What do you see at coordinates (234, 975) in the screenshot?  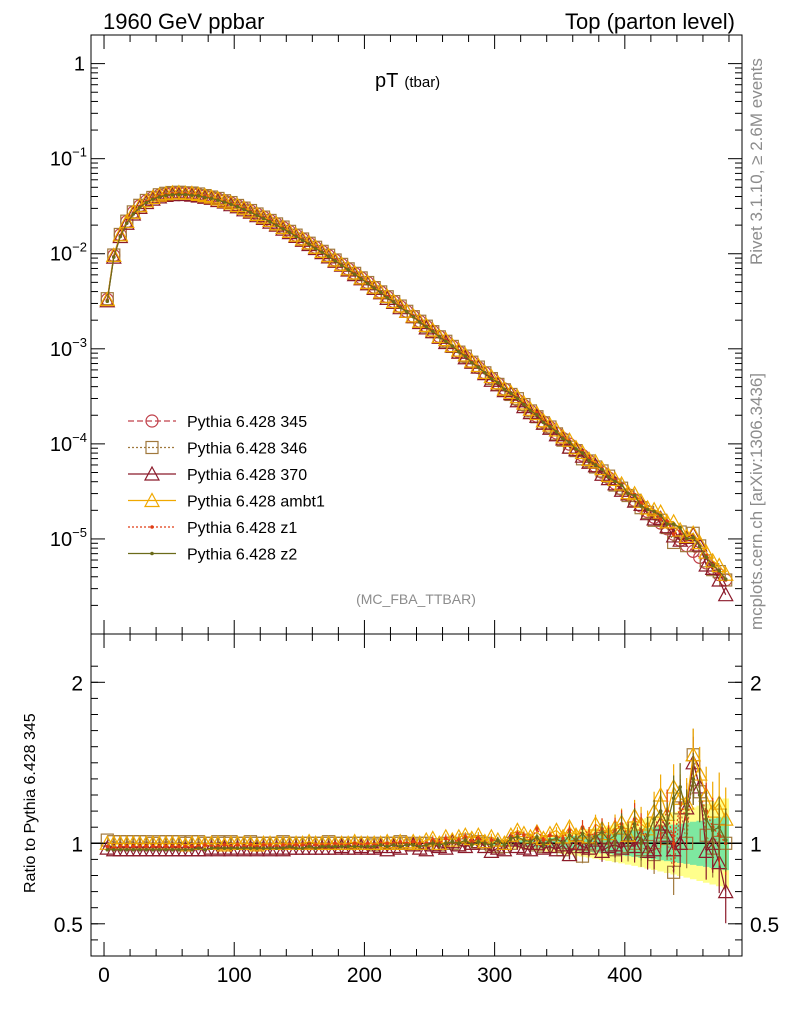 I see `x-tick-label: 100` at bounding box center [234, 975].